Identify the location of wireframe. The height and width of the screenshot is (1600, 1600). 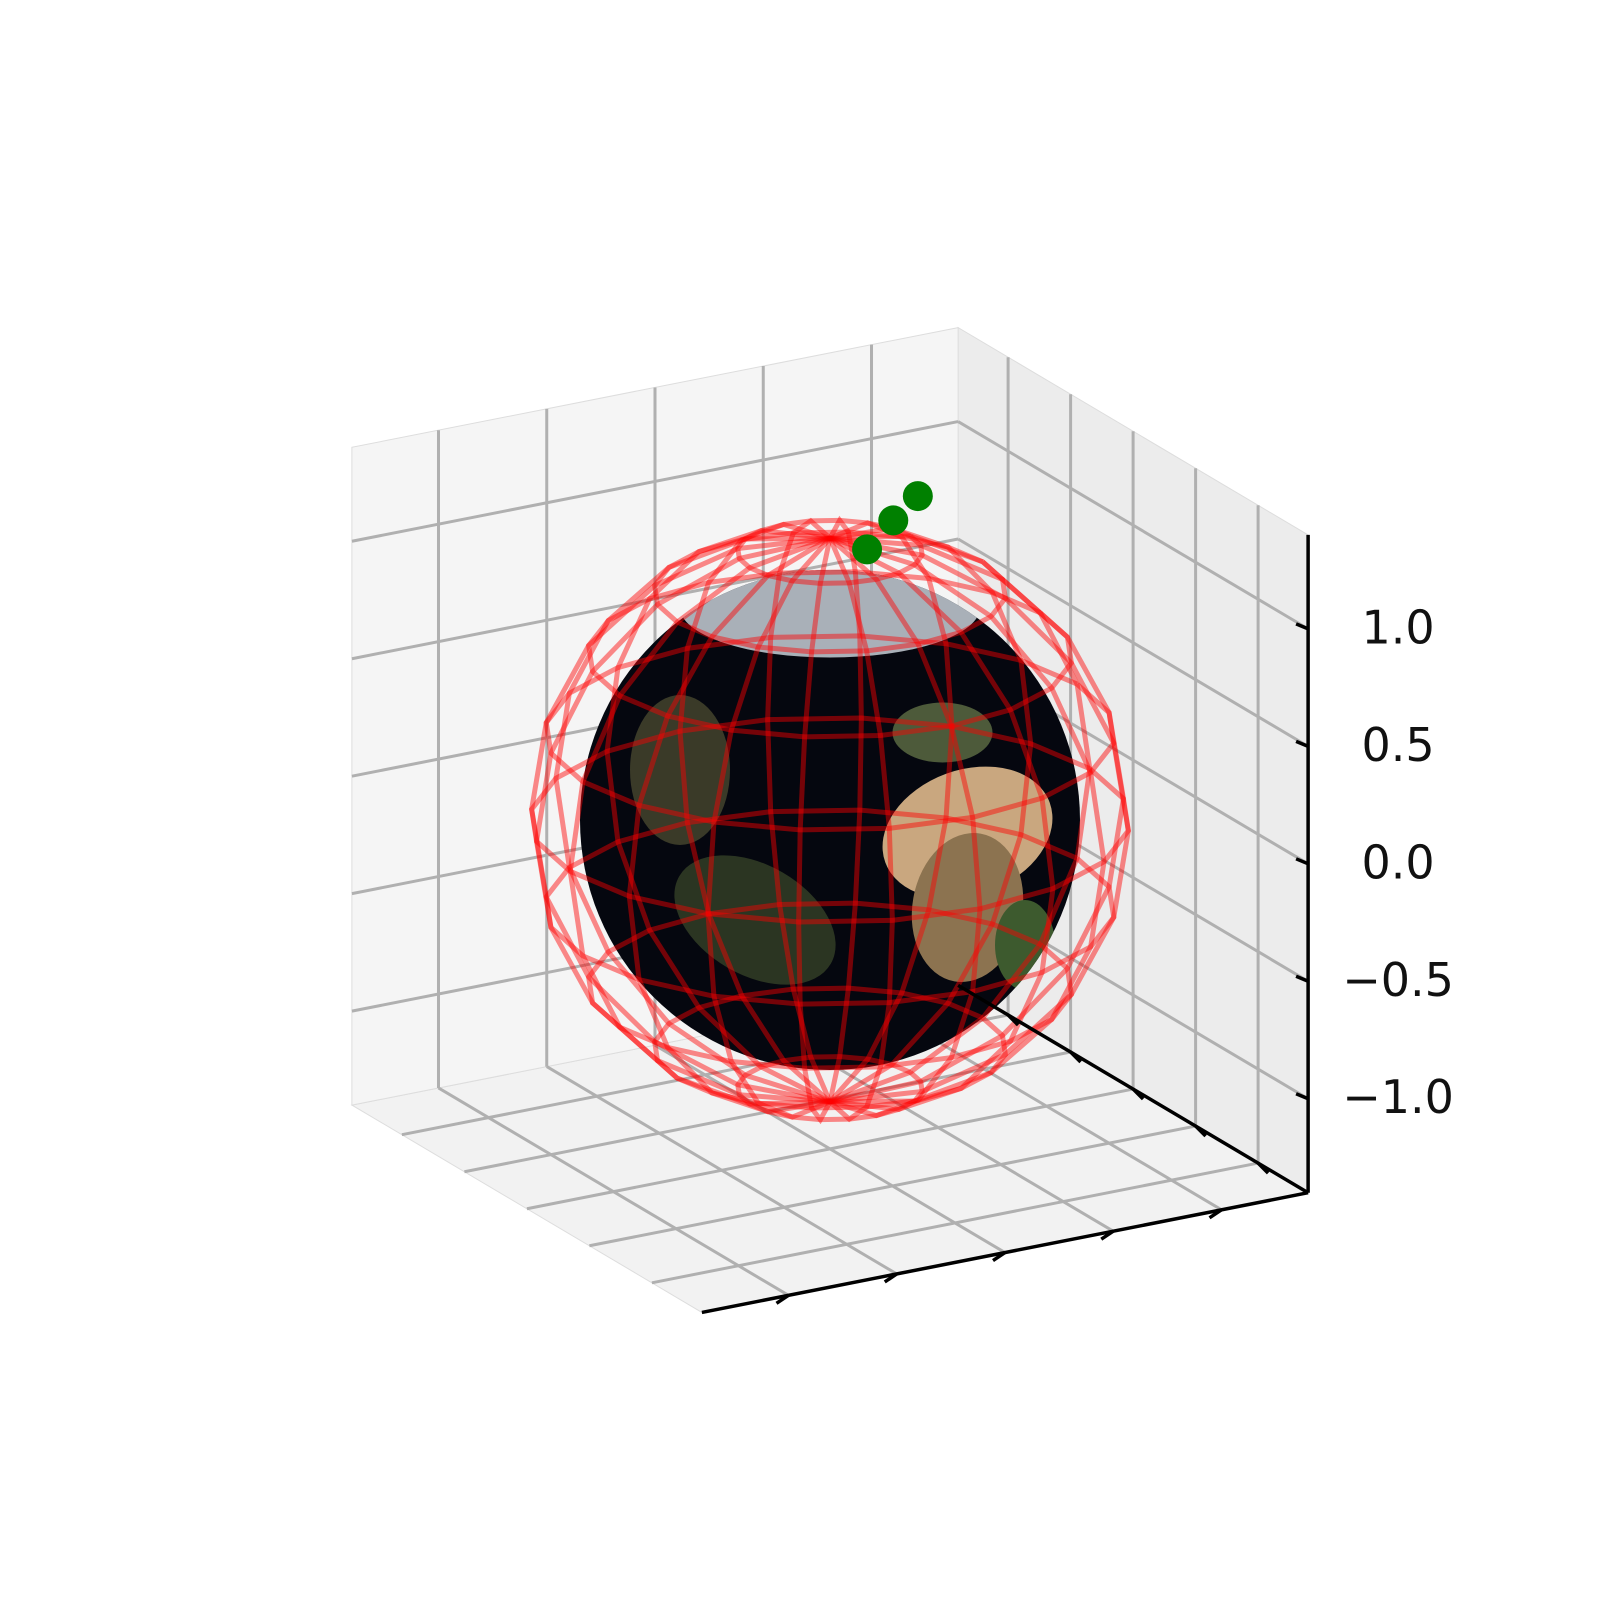
(830, 820).